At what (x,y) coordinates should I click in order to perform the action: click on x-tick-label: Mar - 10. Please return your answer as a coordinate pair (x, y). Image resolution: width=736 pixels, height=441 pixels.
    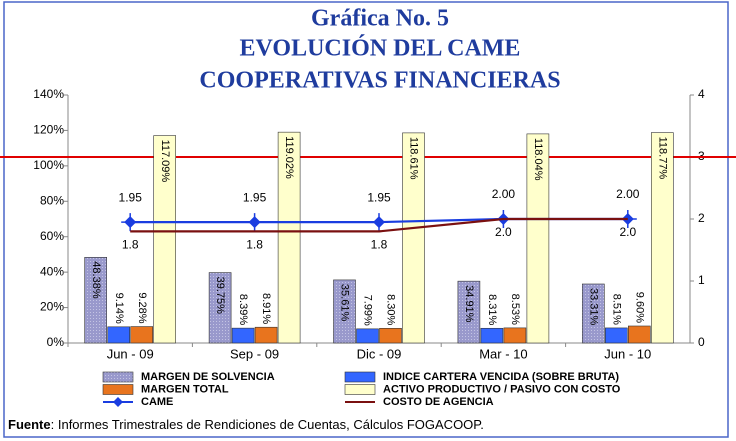
    Looking at the image, I should click on (503, 353).